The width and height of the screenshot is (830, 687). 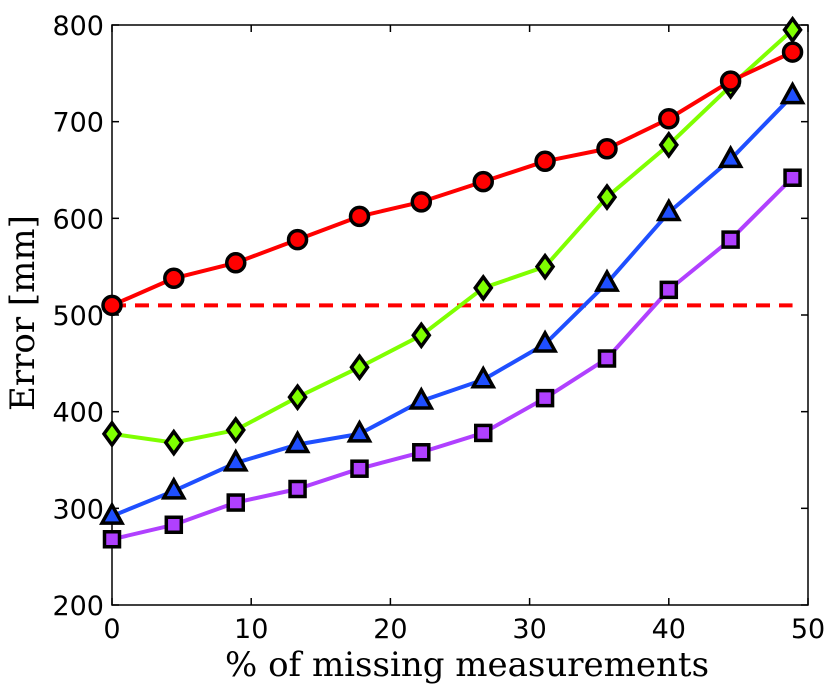 I want to click on x-tick-label: 20, so click(x=390, y=629).